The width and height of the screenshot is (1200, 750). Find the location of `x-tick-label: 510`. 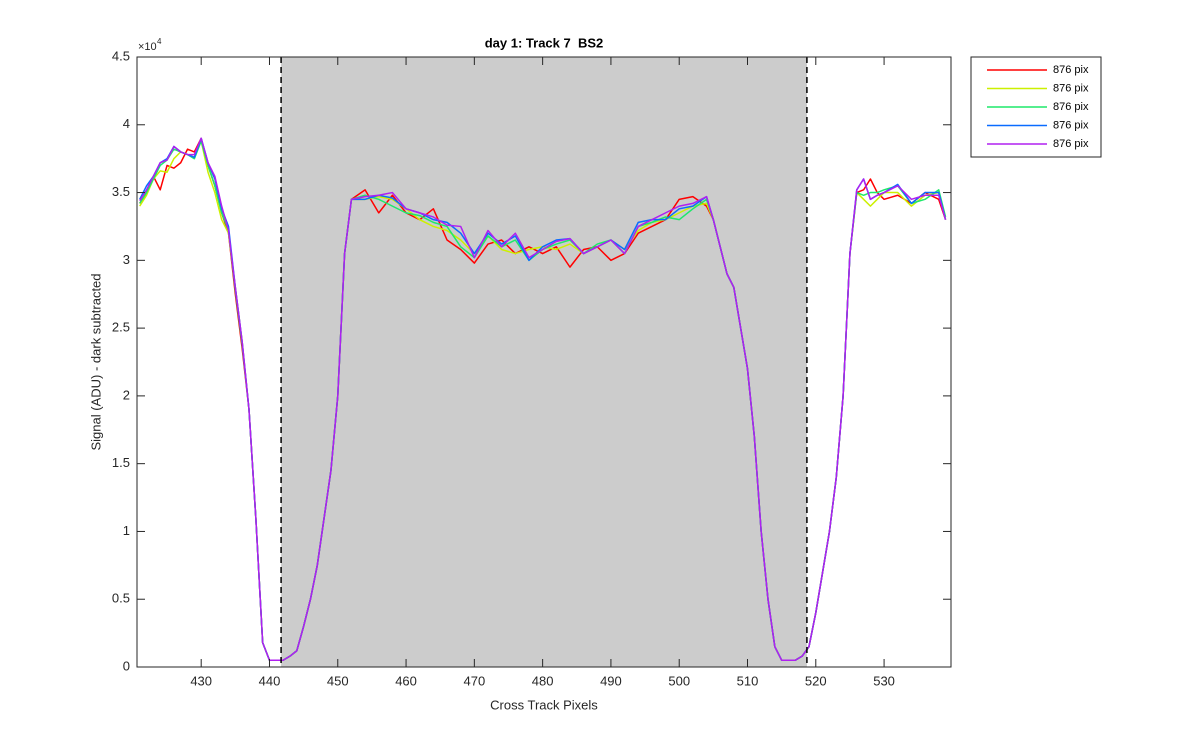

x-tick-label: 510 is located at coordinates (748, 680).